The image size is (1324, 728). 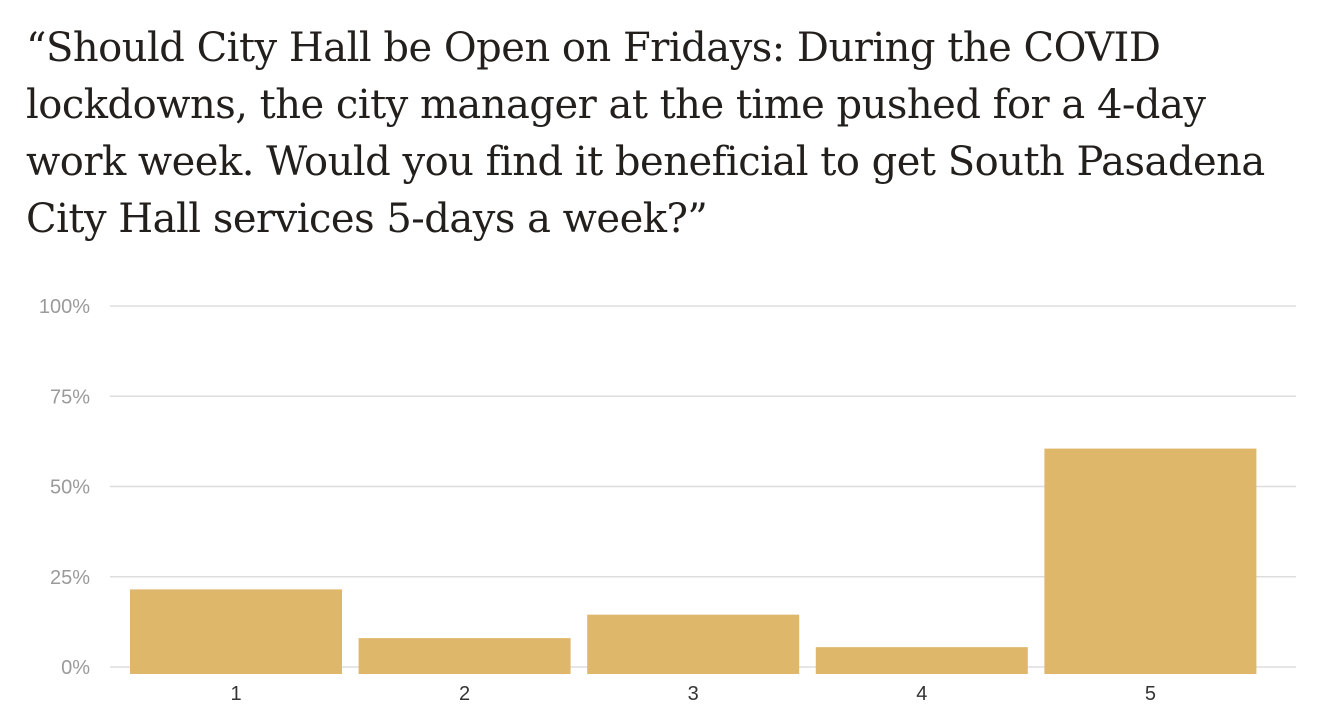 I want to click on x-tick-label: 2, so click(x=464, y=694).